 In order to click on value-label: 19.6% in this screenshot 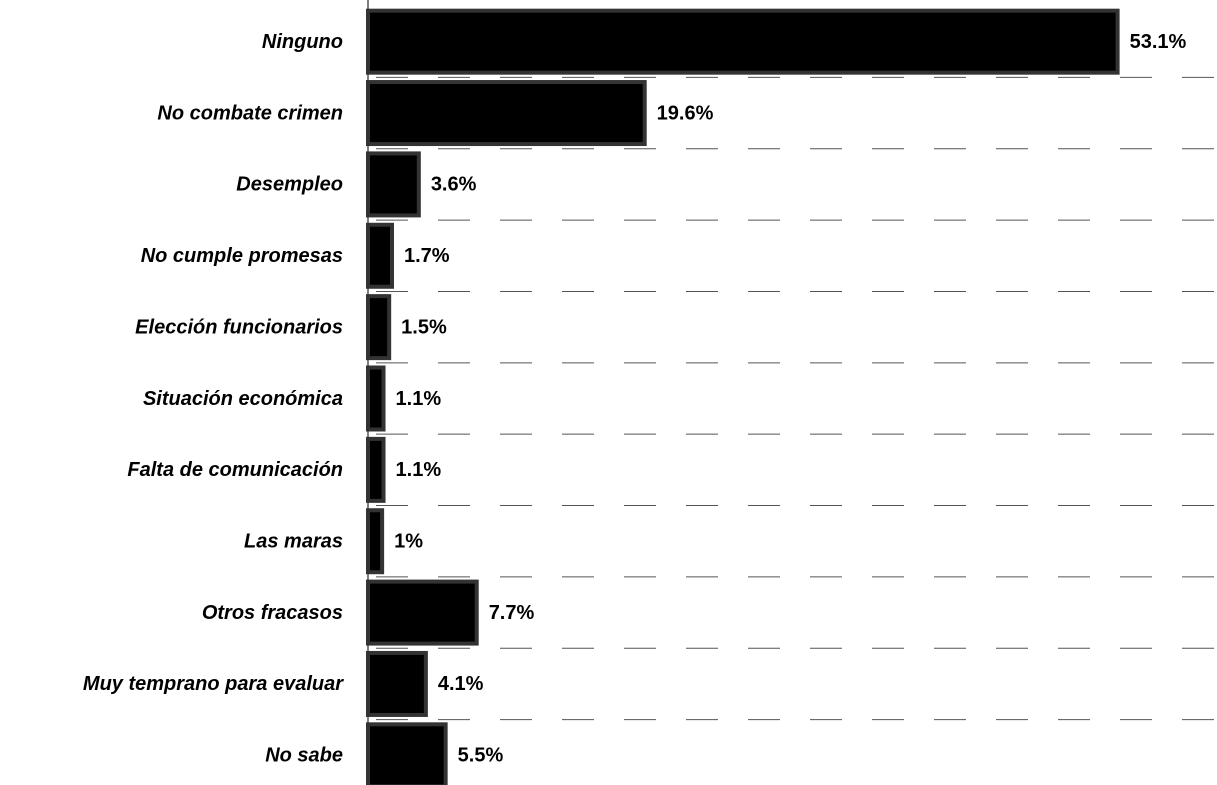, I will do `click(685, 113)`.